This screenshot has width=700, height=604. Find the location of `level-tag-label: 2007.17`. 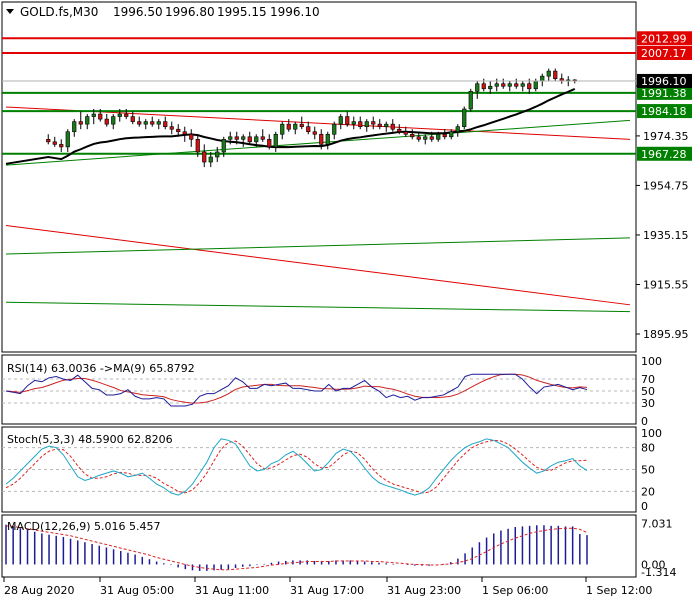

level-tag-label: 2007.17 is located at coordinates (664, 53).